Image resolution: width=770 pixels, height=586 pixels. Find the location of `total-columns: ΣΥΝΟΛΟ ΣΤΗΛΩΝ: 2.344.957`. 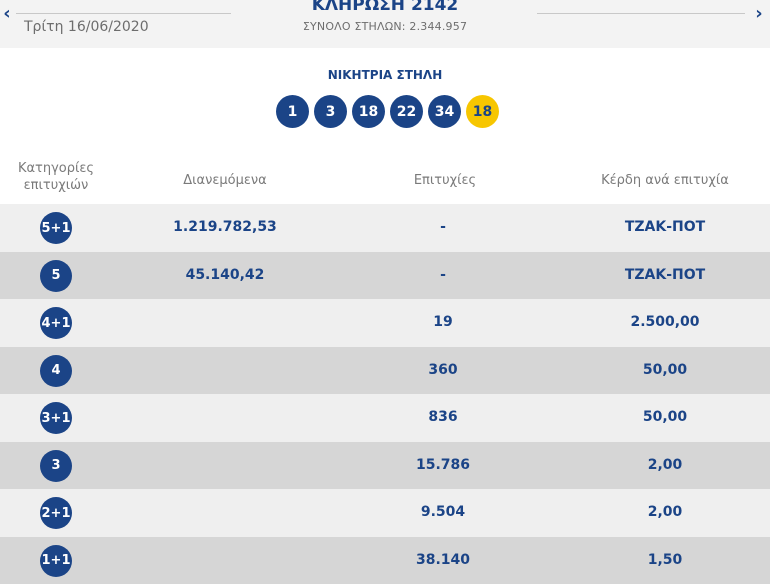

total-columns: ΣΥΝΟΛΟ ΣΤΗΛΩΝ: 2.344.957 is located at coordinates (385, 26).